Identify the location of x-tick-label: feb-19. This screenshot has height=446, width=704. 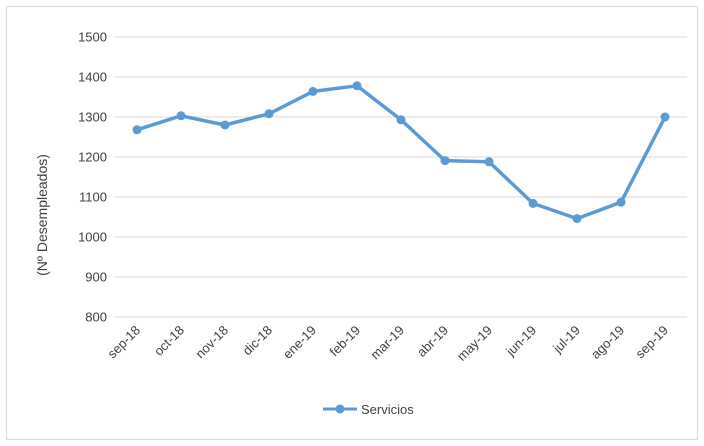
(344, 341).